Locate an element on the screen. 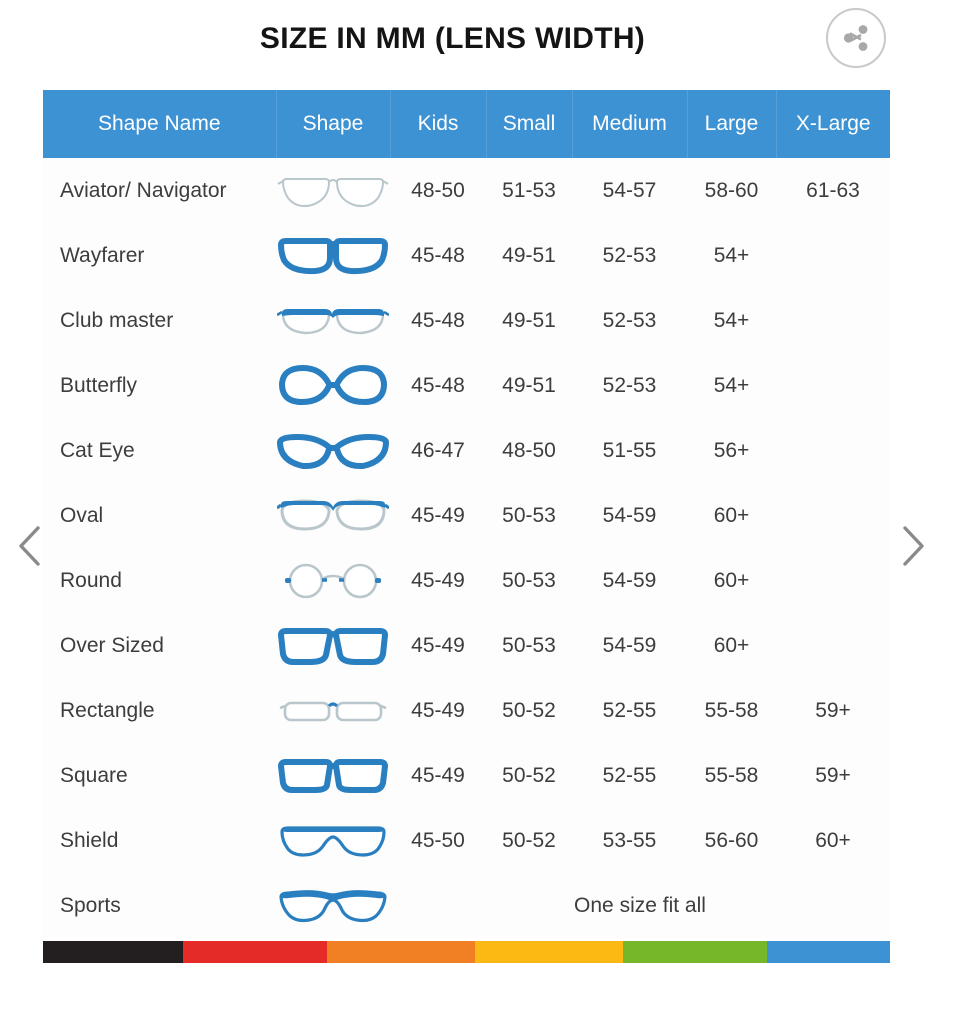 Image resolution: width=957 pixels, height=1024 pixels. column-header-small: Small is located at coordinates (529, 124).